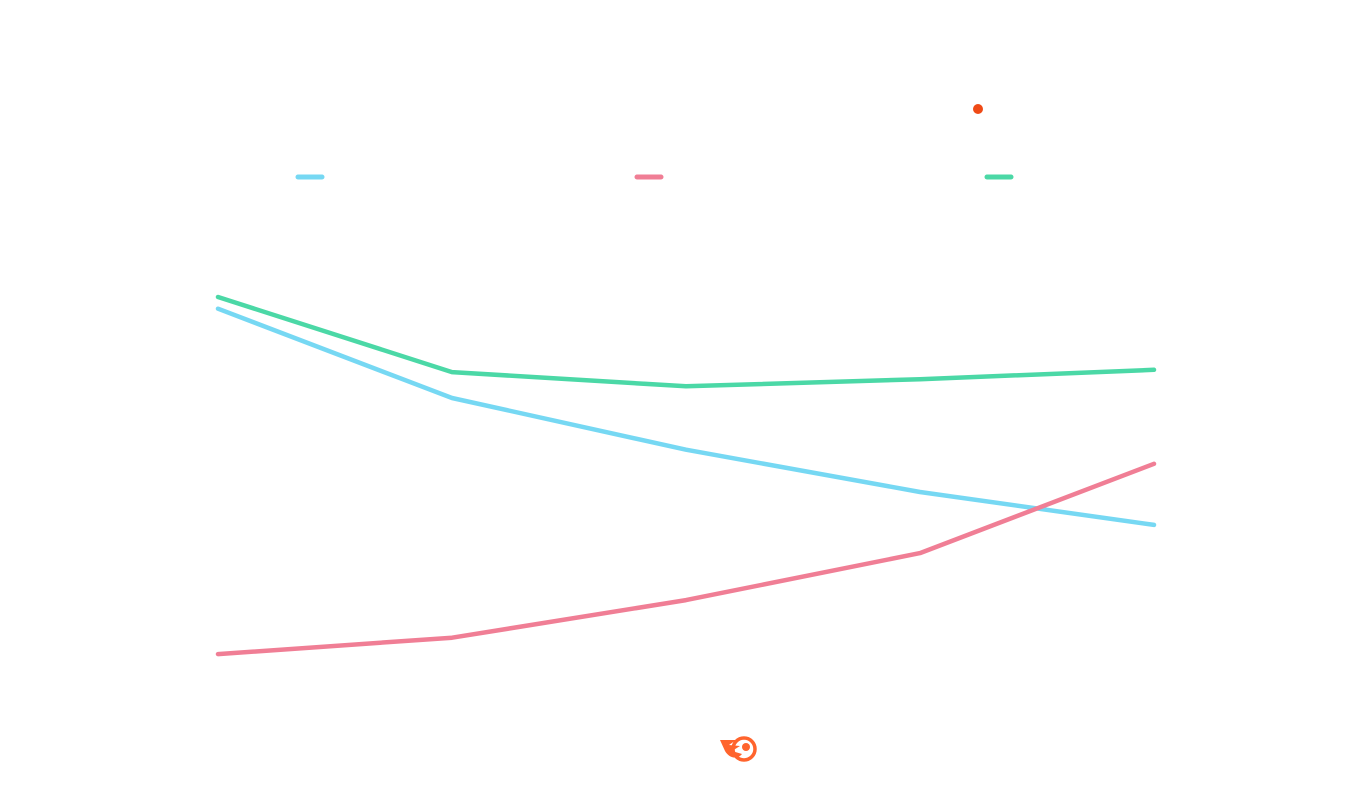 The image size is (1366, 800). Describe the element at coordinates (731, 749) in the screenshot. I see `semrush-logo-flame` at that location.